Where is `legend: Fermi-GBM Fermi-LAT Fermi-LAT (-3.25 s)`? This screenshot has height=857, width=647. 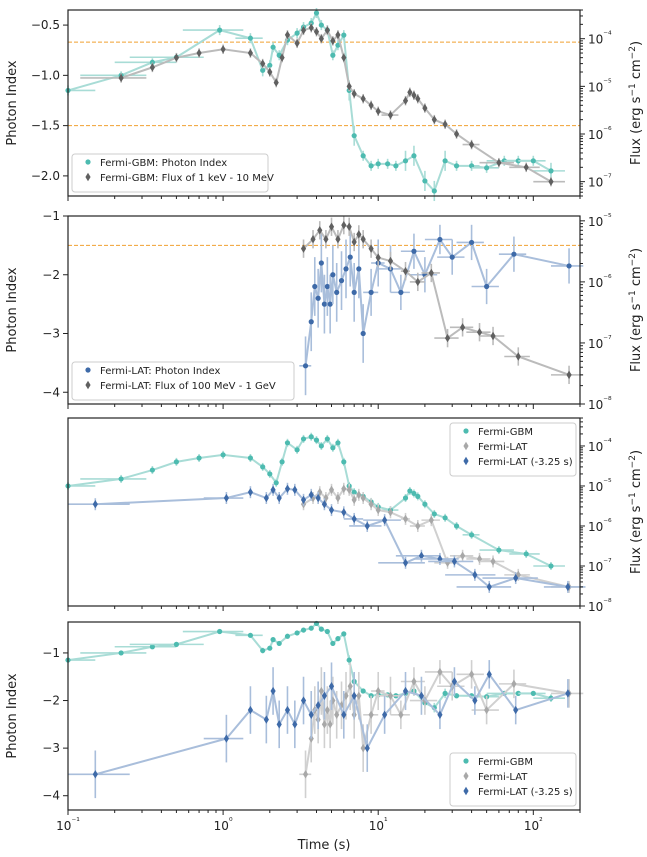 legend: Fermi-GBM Fermi-LAT Fermi-LAT (-3.25 s) is located at coordinates (513, 779).